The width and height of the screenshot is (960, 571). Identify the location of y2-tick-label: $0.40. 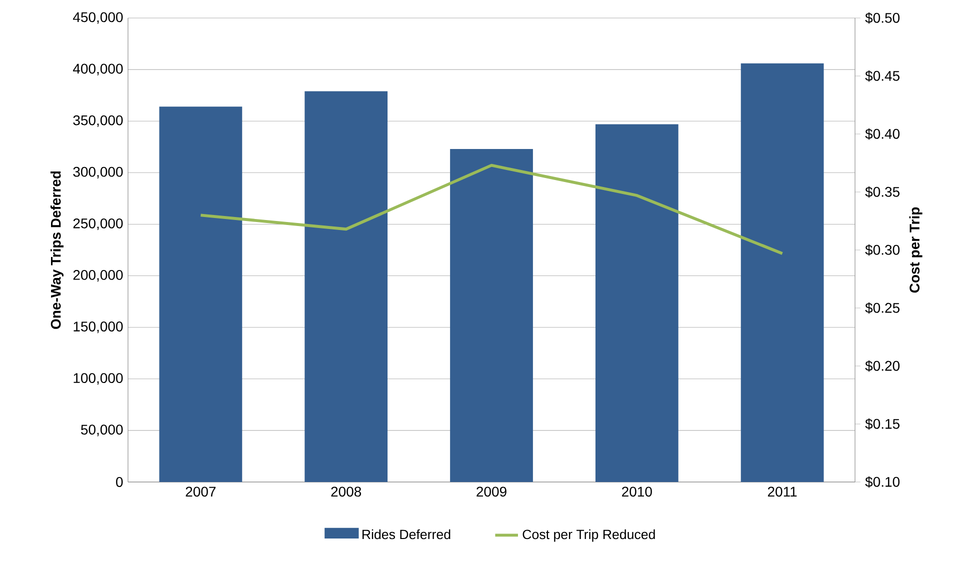
(882, 134).